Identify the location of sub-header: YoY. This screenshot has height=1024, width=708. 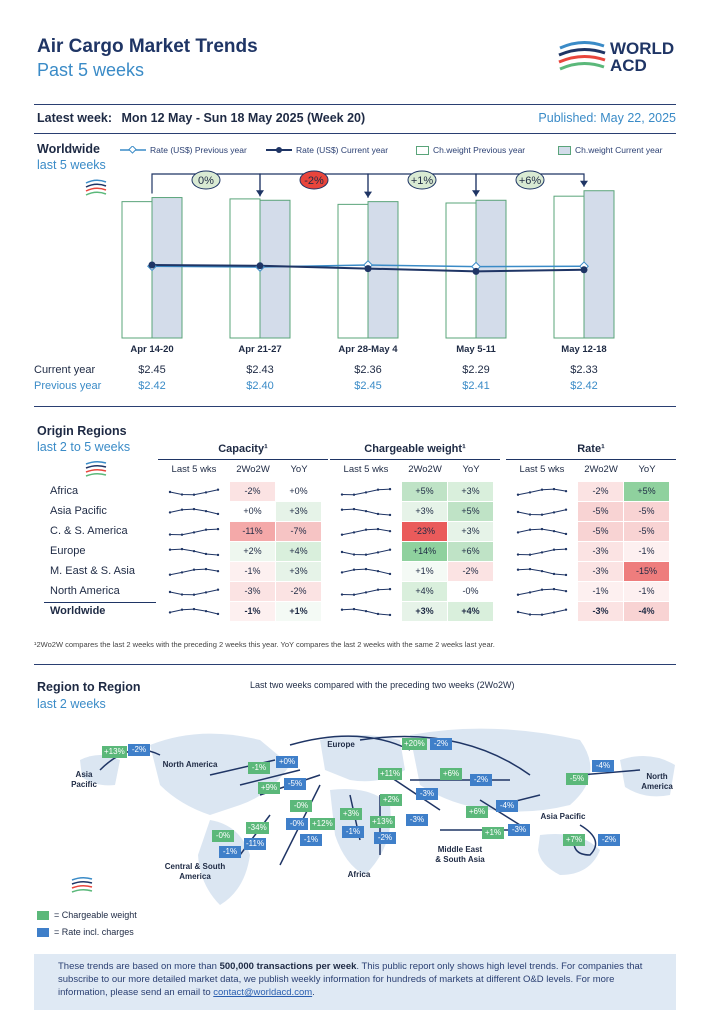
(647, 469).